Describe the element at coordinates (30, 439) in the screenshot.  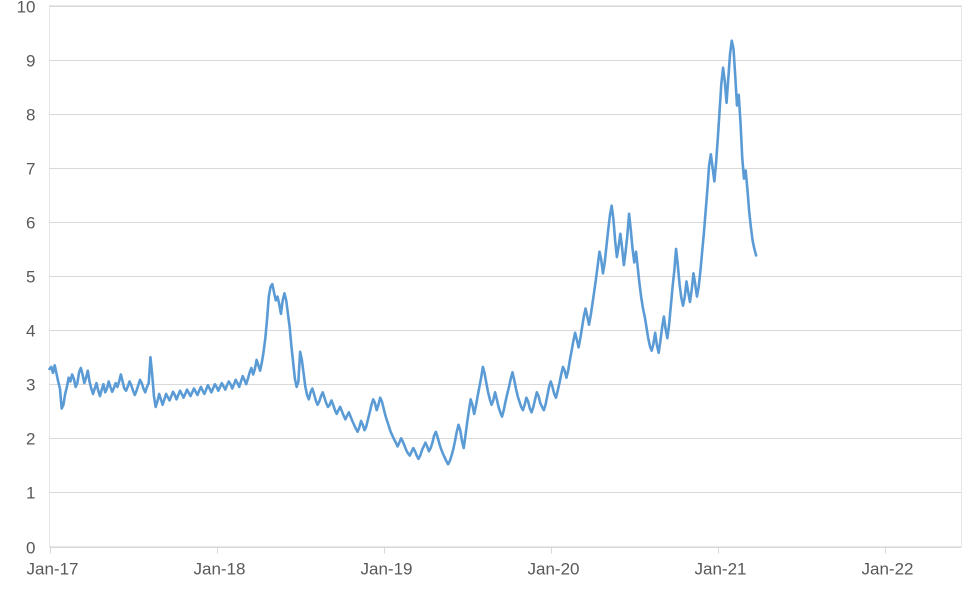
I see `y-tick-label: 2` at that location.